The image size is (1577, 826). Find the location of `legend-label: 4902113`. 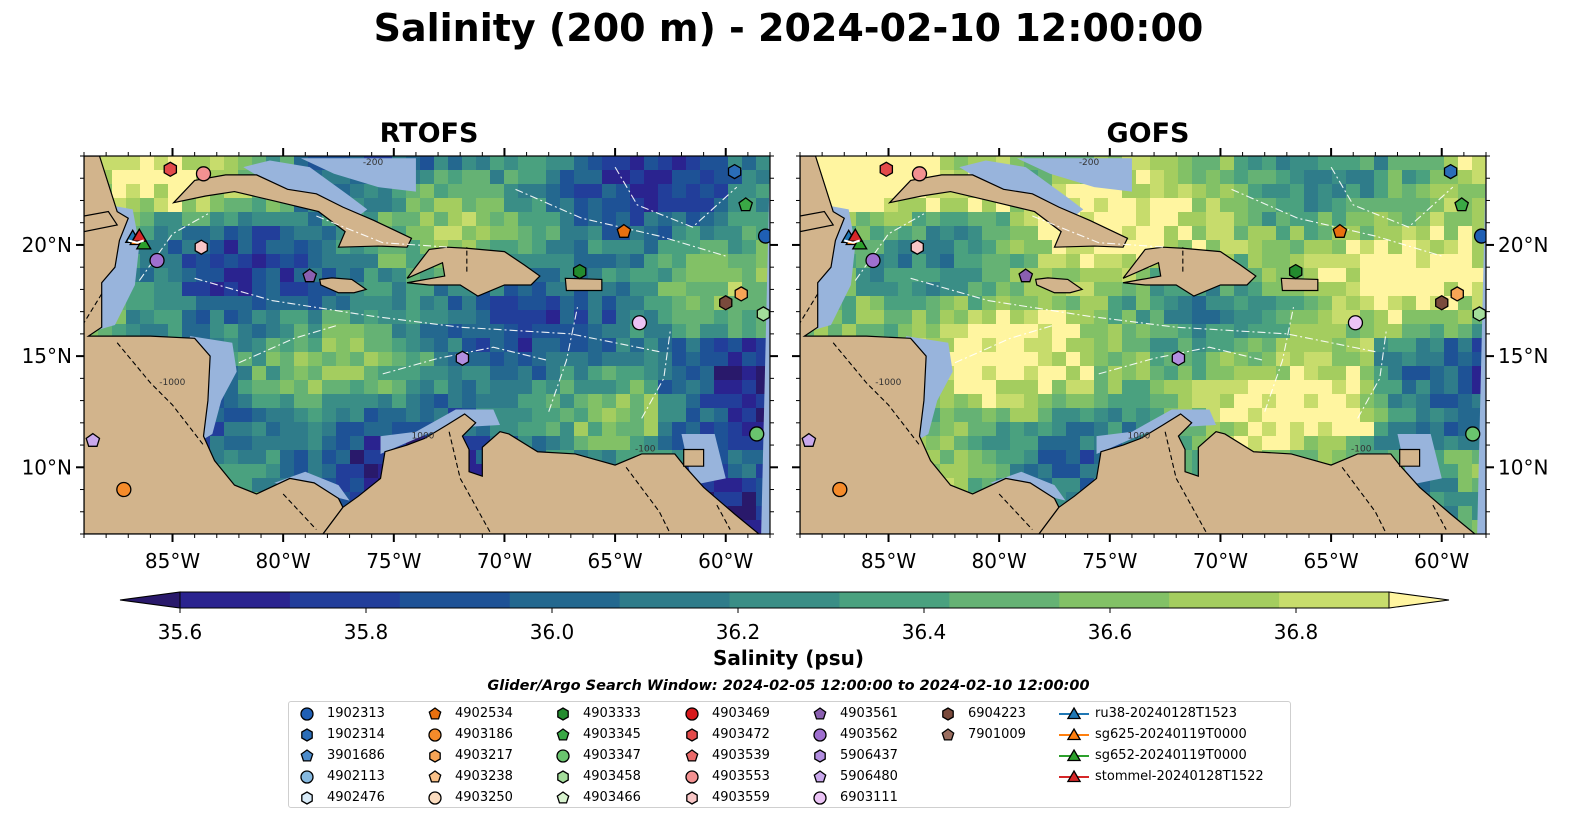

legend-label: 4902113 is located at coordinates (356, 776).